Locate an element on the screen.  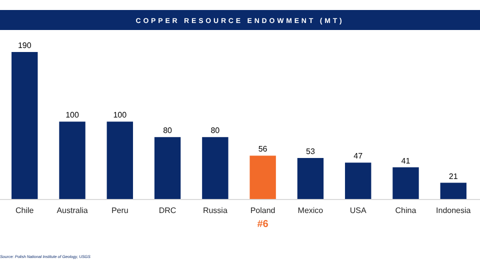
x-tick-label: Indonesia is located at coordinates (454, 210).